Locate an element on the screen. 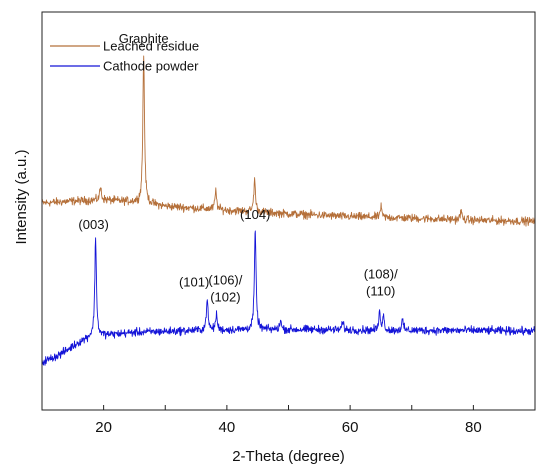 The width and height of the screenshot is (550, 476). peak-label-line: (110) is located at coordinates (380, 290).